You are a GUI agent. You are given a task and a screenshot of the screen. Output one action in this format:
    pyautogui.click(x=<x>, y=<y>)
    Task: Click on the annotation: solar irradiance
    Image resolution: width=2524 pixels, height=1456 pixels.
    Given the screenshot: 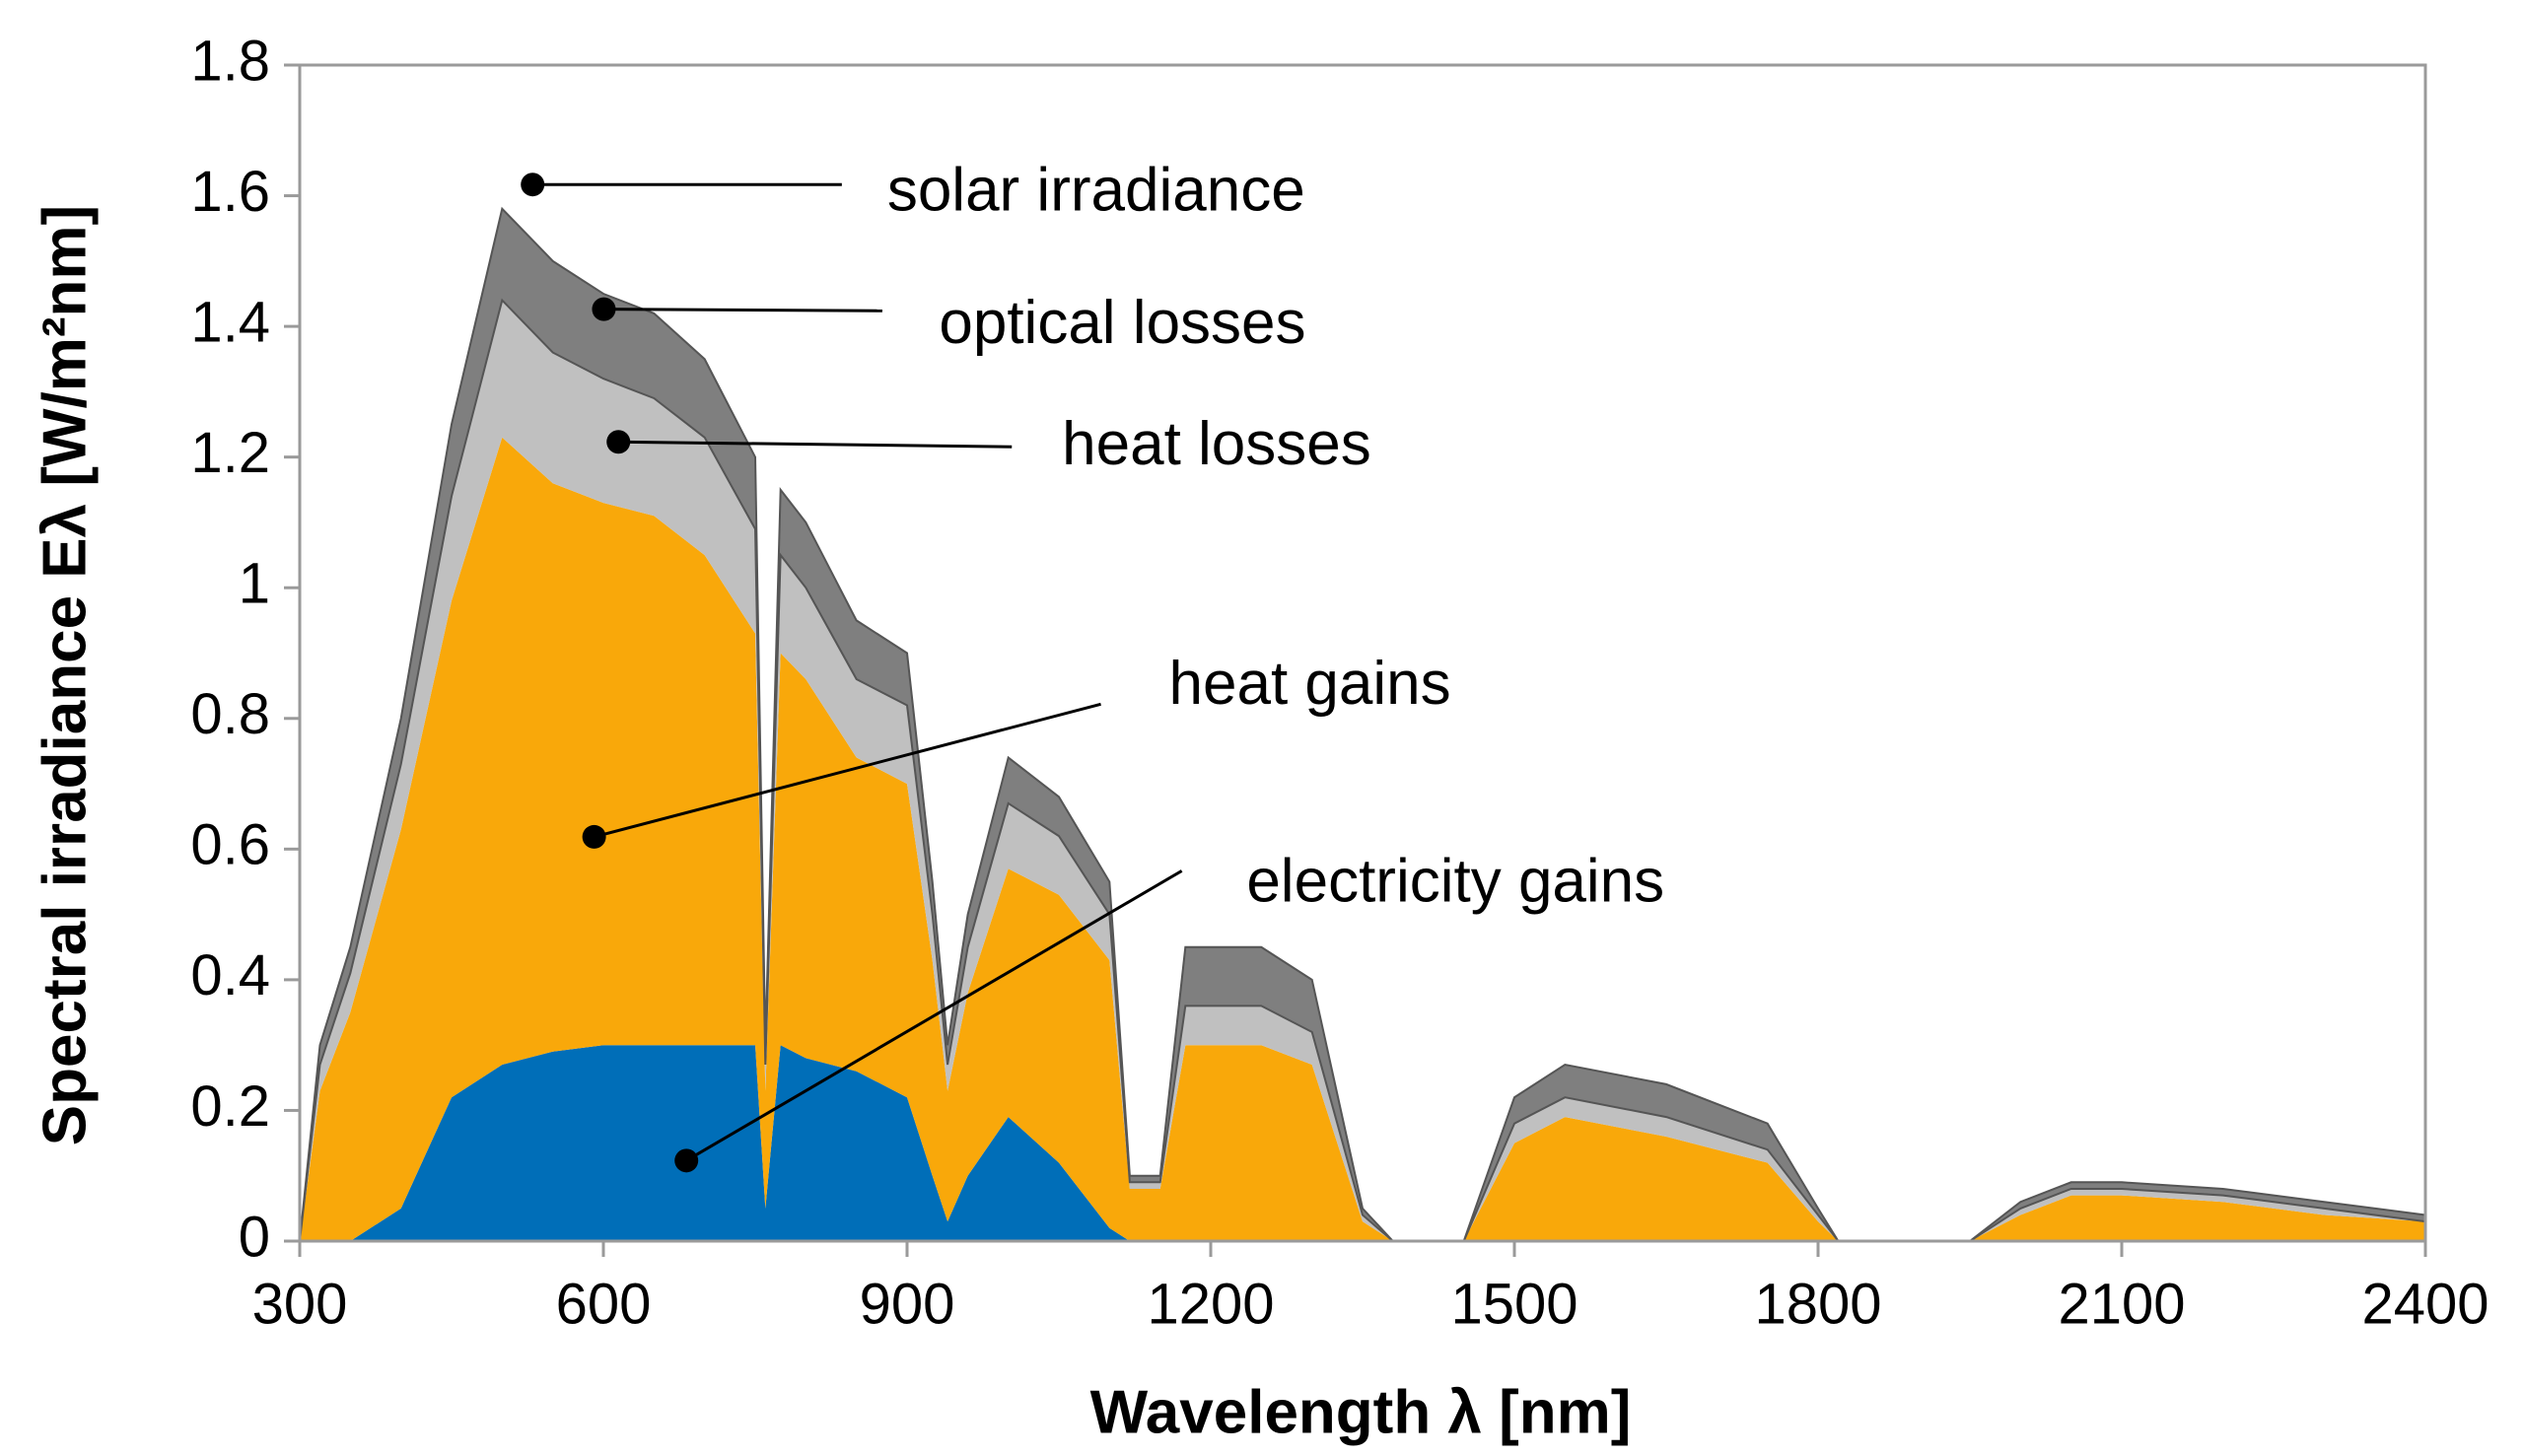 What is the action you would take?
    pyautogui.click(x=1096, y=190)
    